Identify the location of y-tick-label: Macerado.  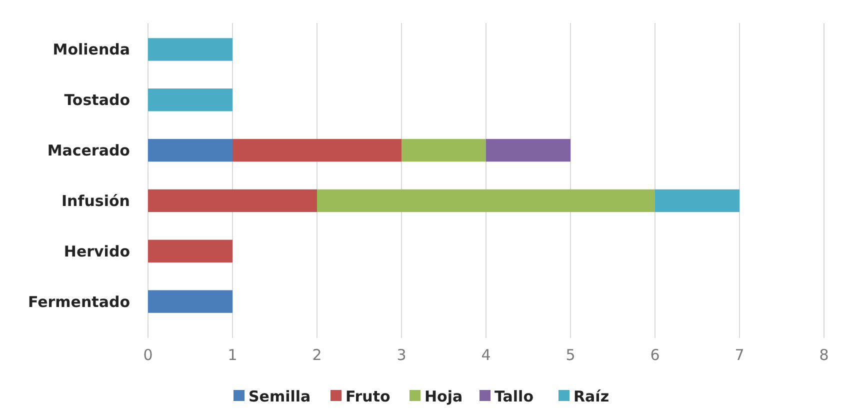
(88, 151).